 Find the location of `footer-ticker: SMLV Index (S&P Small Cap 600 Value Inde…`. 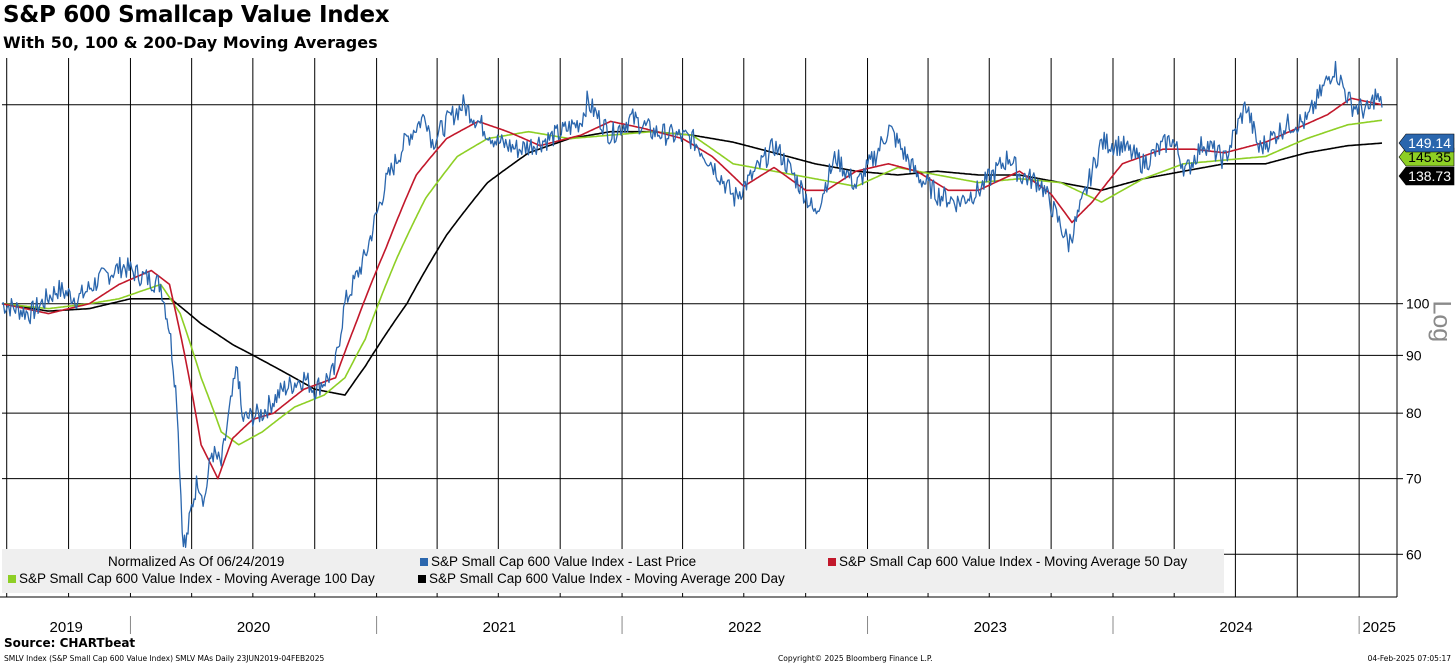

footer-ticker: SMLV Index (S&P Small Cap 600 Value Inde… is located at coordinates (164, 658).